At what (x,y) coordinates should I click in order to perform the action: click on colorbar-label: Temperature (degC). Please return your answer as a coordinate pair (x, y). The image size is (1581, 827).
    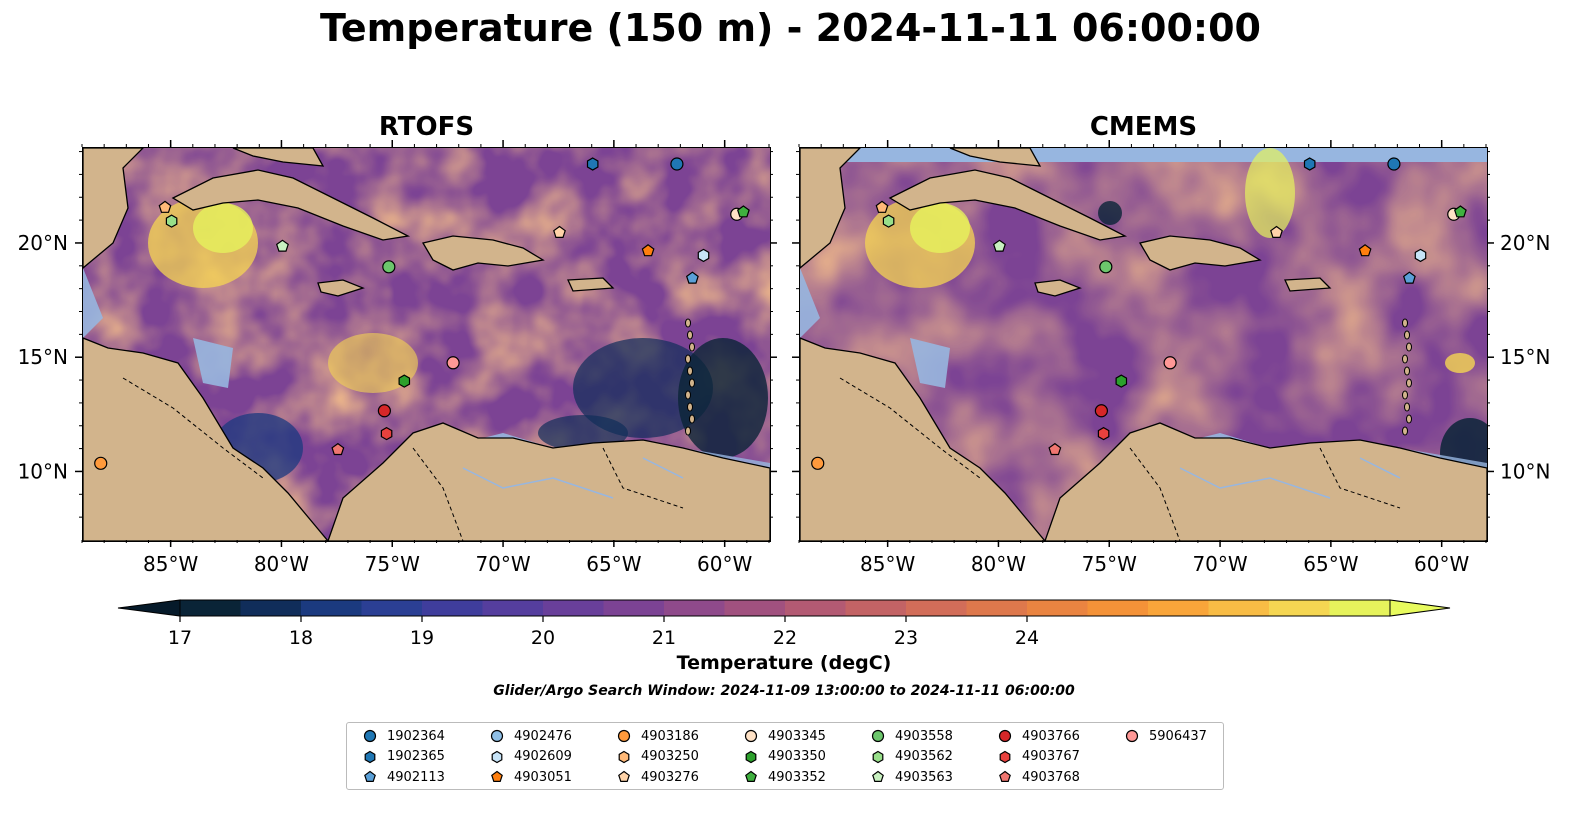
    Looking at the image, I should click on (784, 663).